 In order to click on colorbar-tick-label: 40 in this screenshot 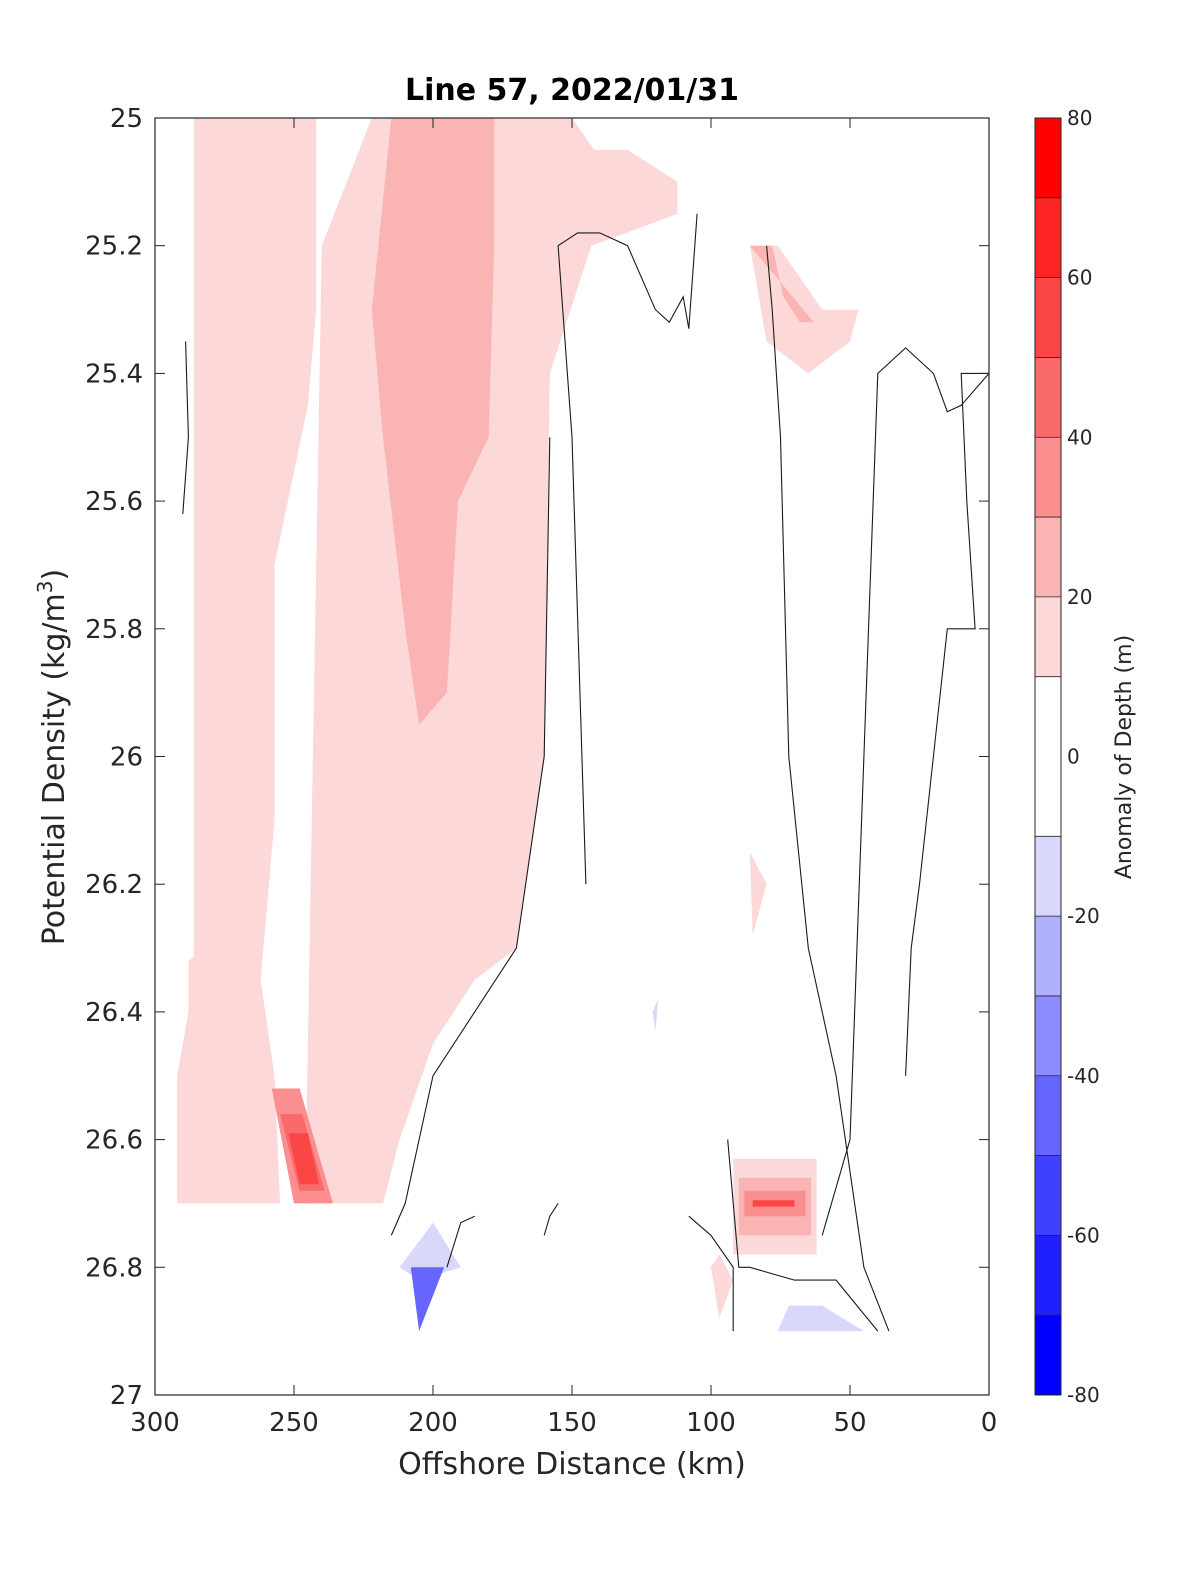, I will do `click(1079, 437)`.